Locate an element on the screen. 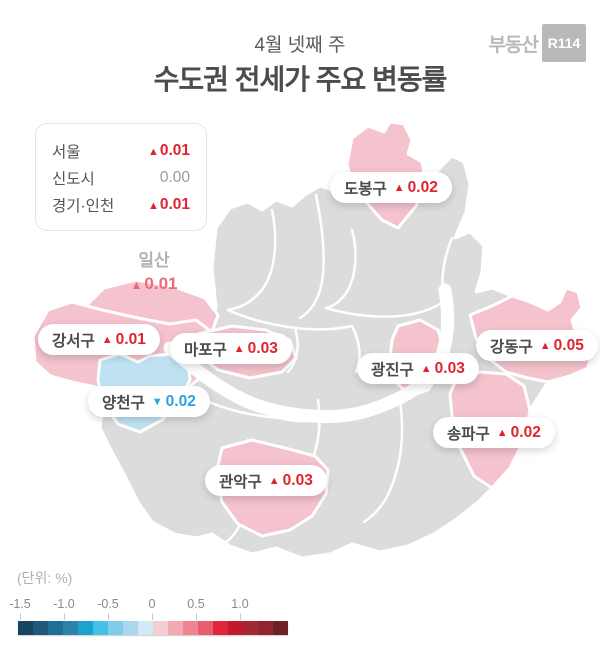  region-label-ilsan: 일산 ▲ 0.01 is located at coordinates (154, 270).